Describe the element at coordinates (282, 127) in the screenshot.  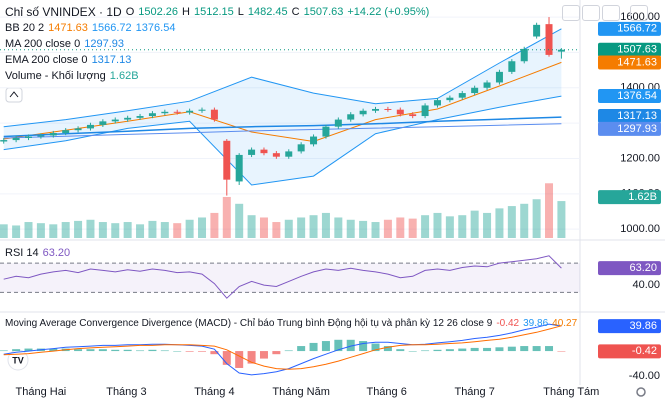
I see `ema-line` at that location.